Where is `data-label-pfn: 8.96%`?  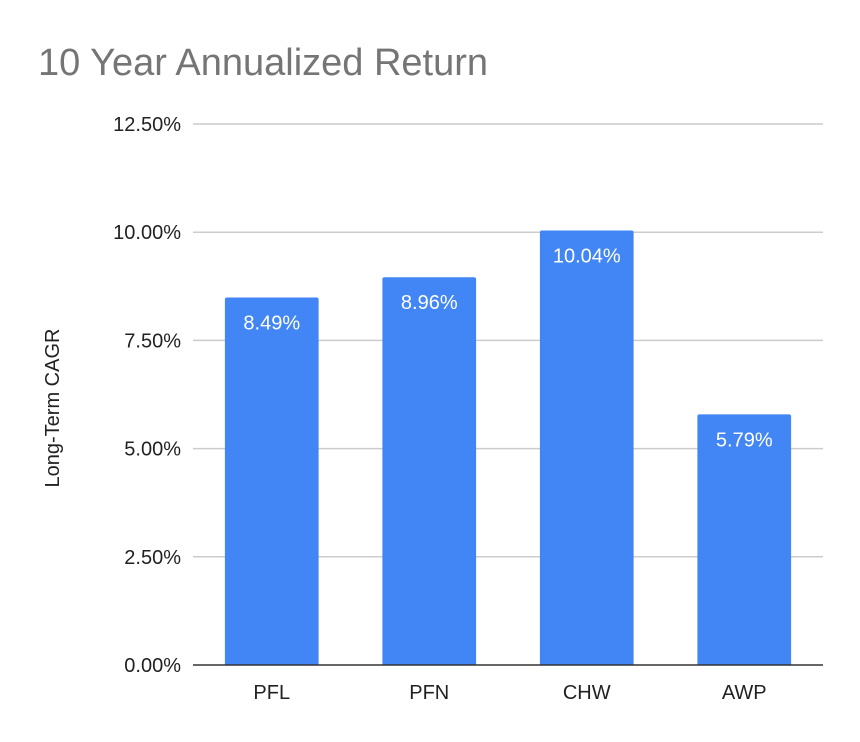
data-label-pfn: 8.96% is located at coordinates (429, 303).